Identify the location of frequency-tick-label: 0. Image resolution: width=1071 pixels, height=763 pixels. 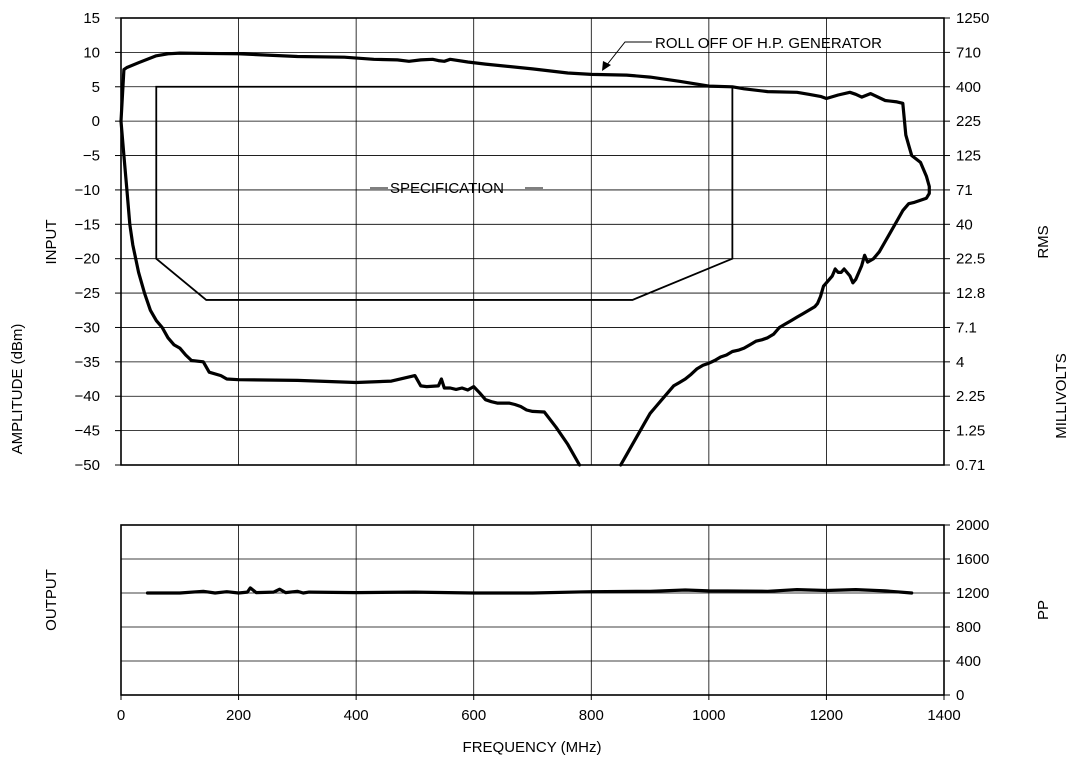
(121, 715).